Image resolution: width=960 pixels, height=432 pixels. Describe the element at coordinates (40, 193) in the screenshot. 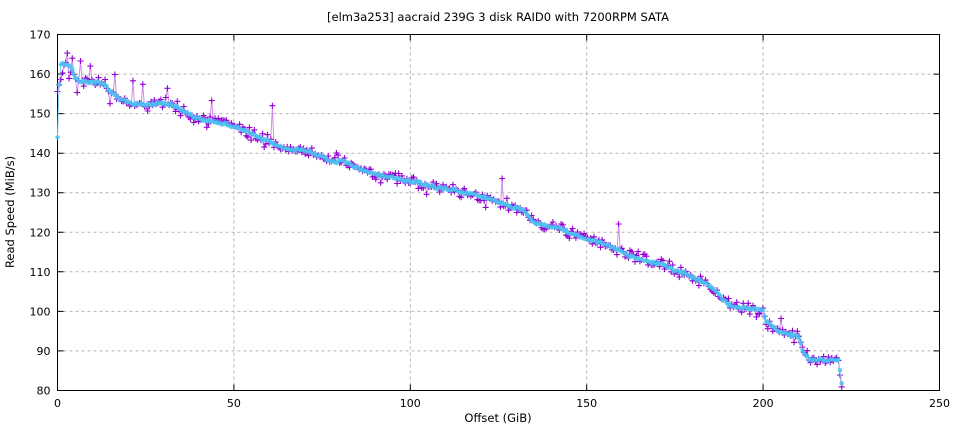

I see `y-tick-label: 130` at that location.